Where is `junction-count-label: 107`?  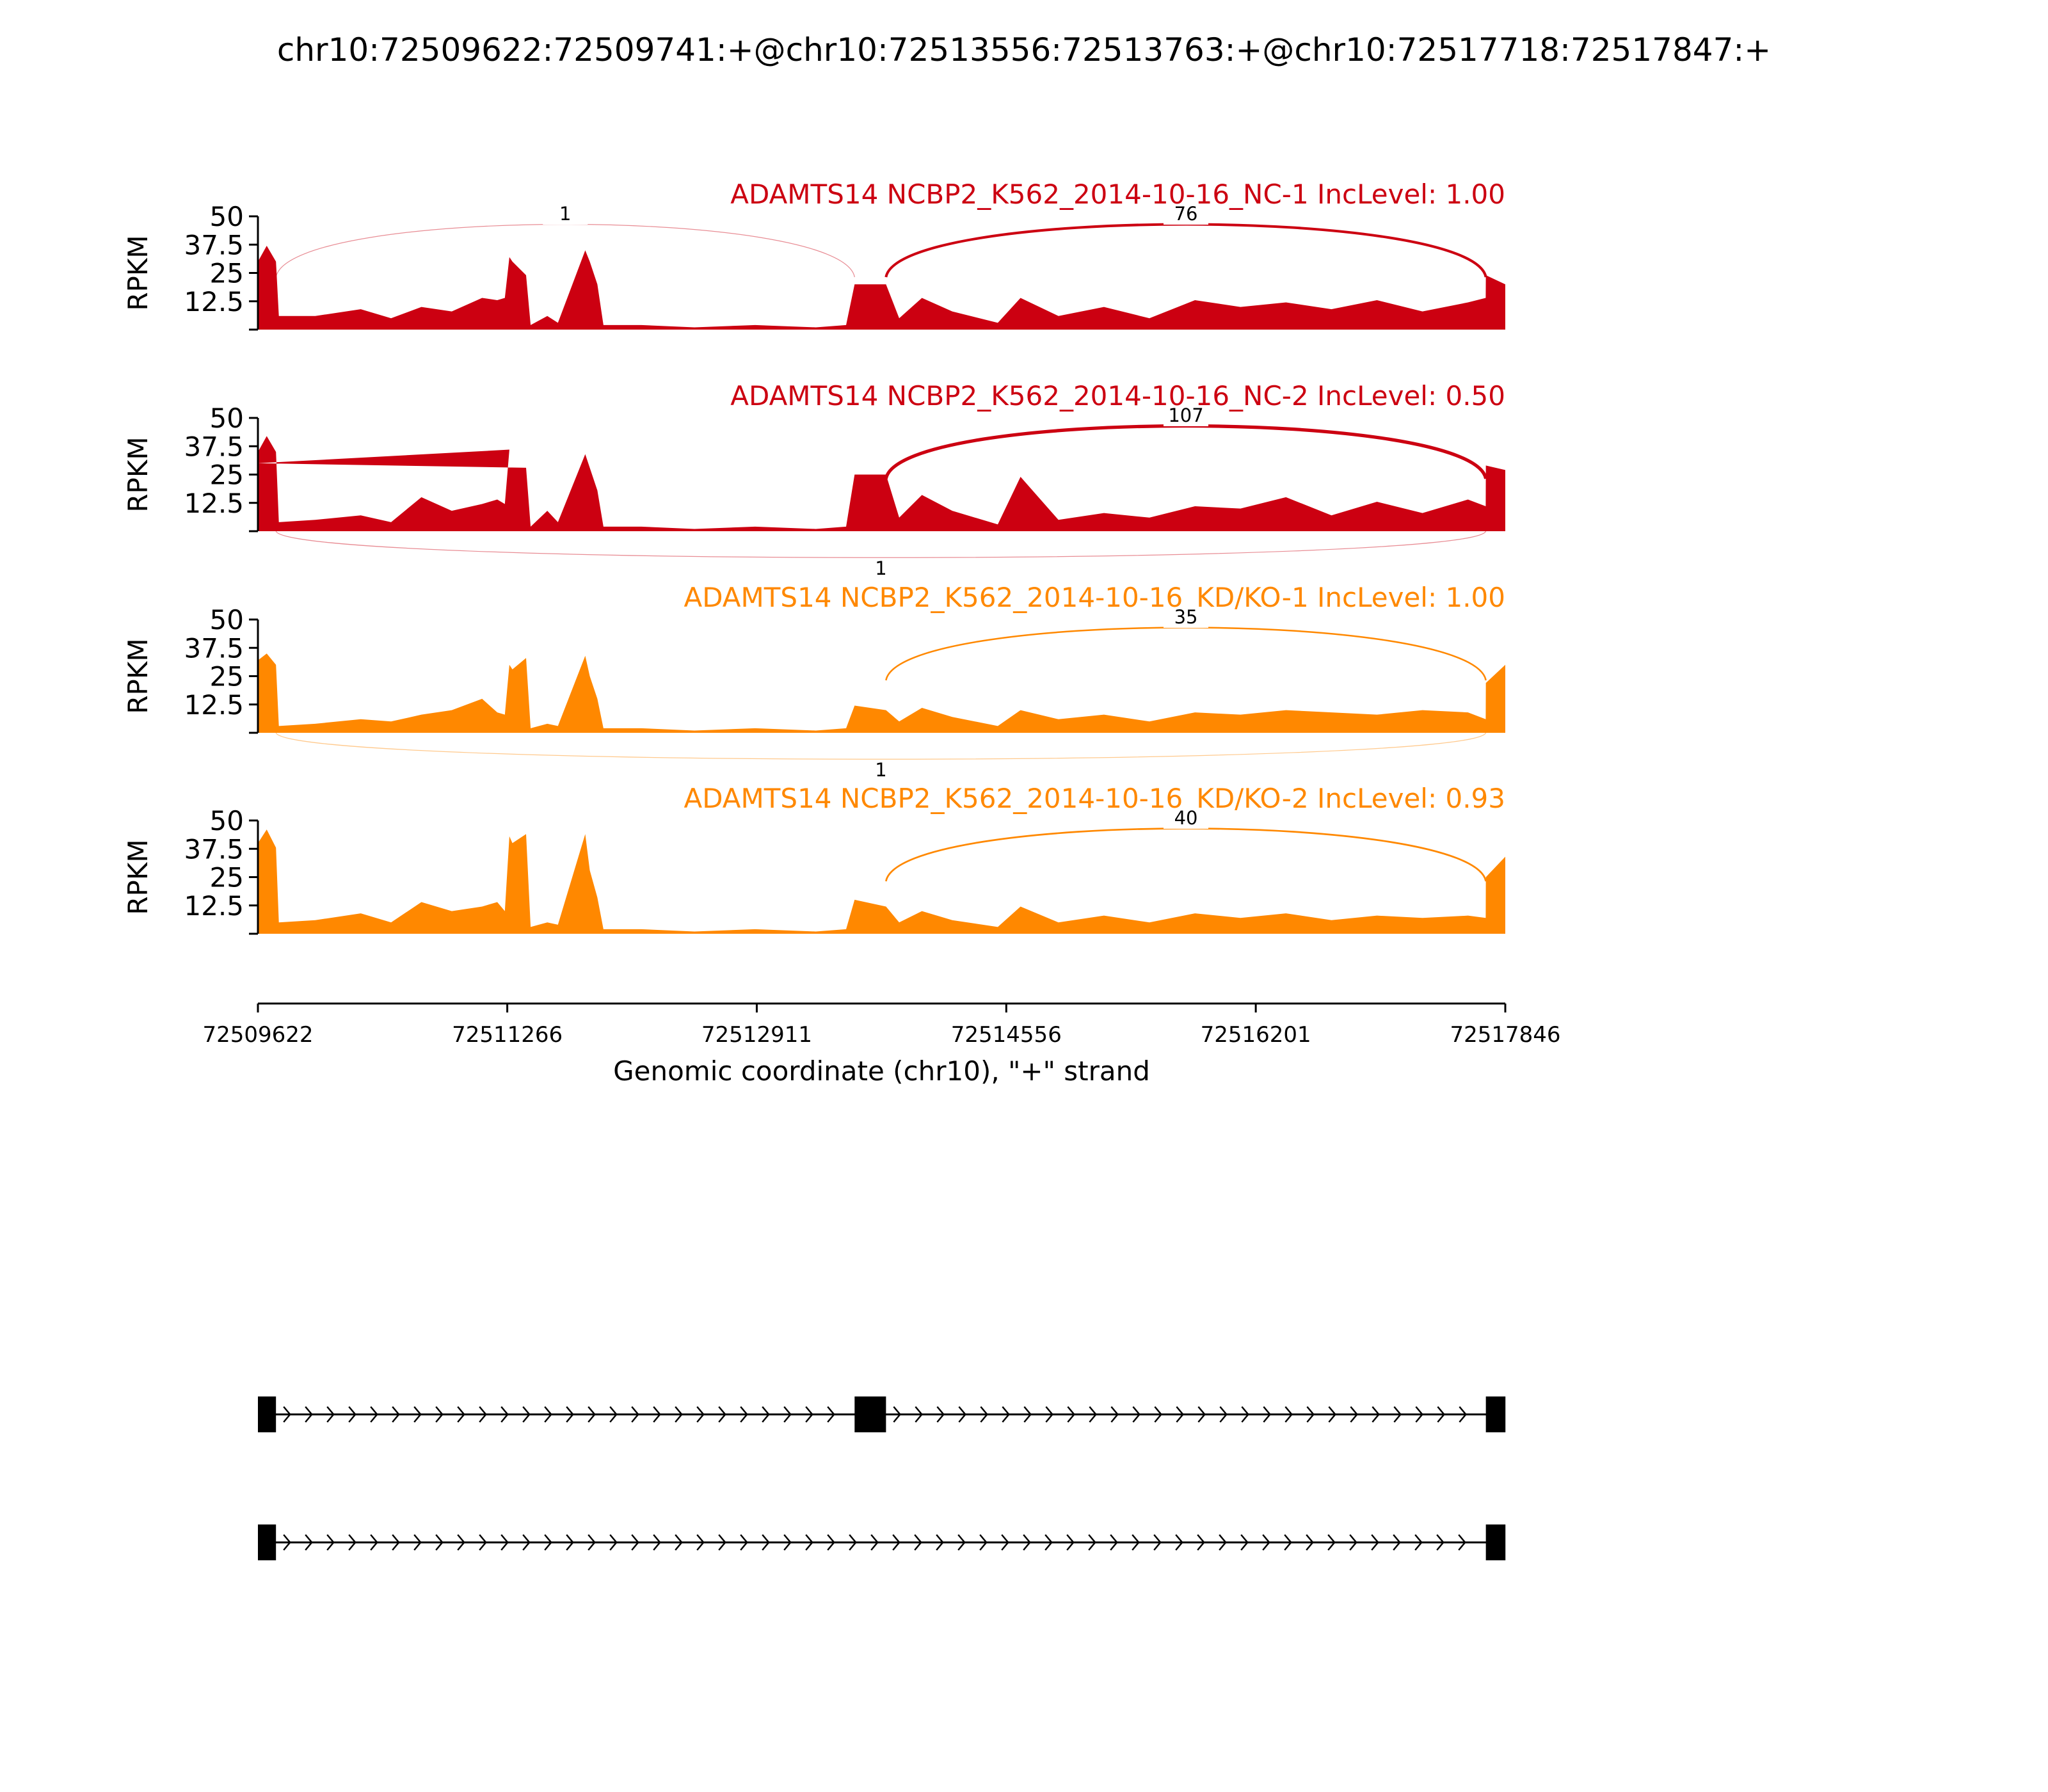 junction-count-label: 107 is located at coordinates (1185, 415).